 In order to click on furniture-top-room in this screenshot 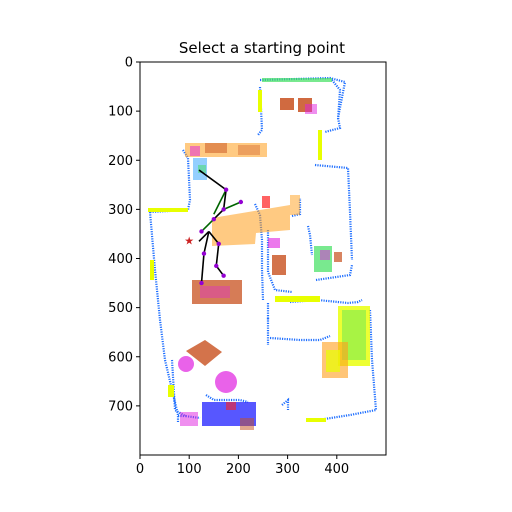, I will do `click(295, 119)`.